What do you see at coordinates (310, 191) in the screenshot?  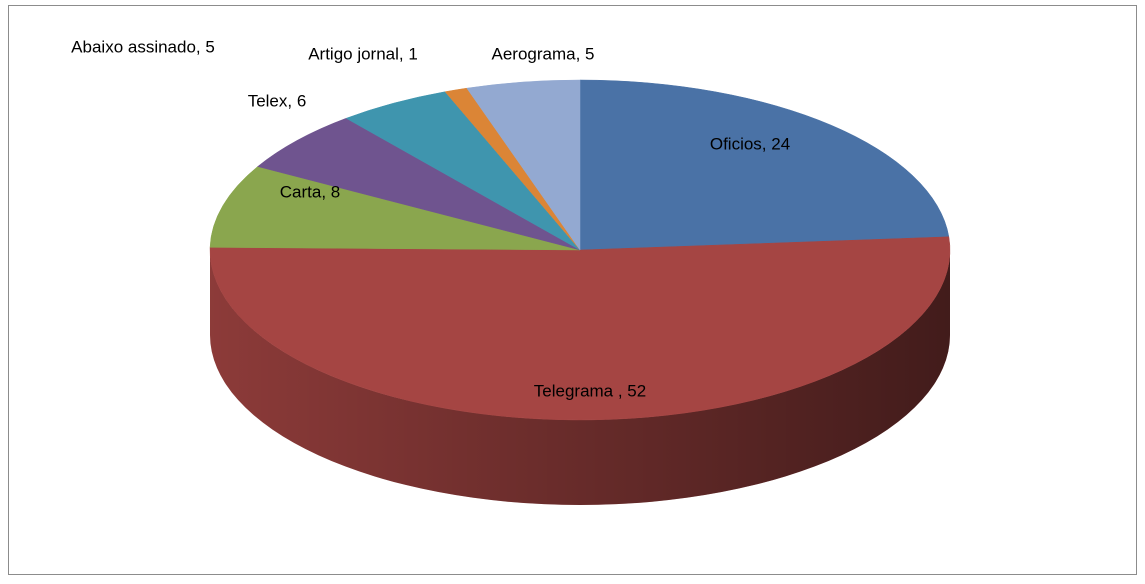 I see `data-label: Carta, 8` at bounding box center [310, 191].